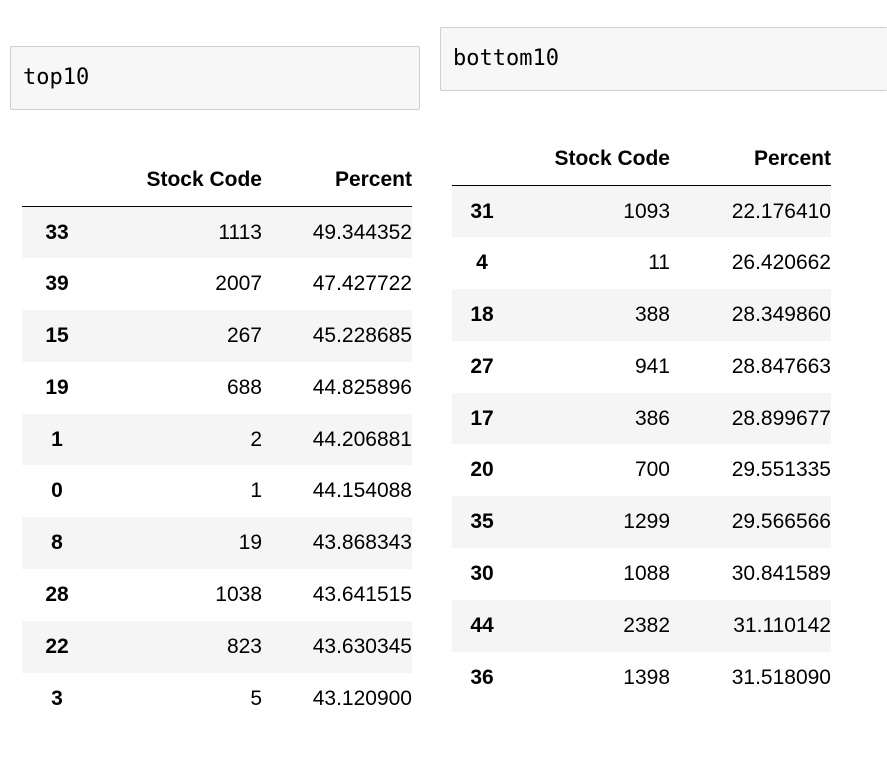 This screenshot has width=887, height=767. I want to click on table-row: 28 1038 43.641515, so click(217, 595).